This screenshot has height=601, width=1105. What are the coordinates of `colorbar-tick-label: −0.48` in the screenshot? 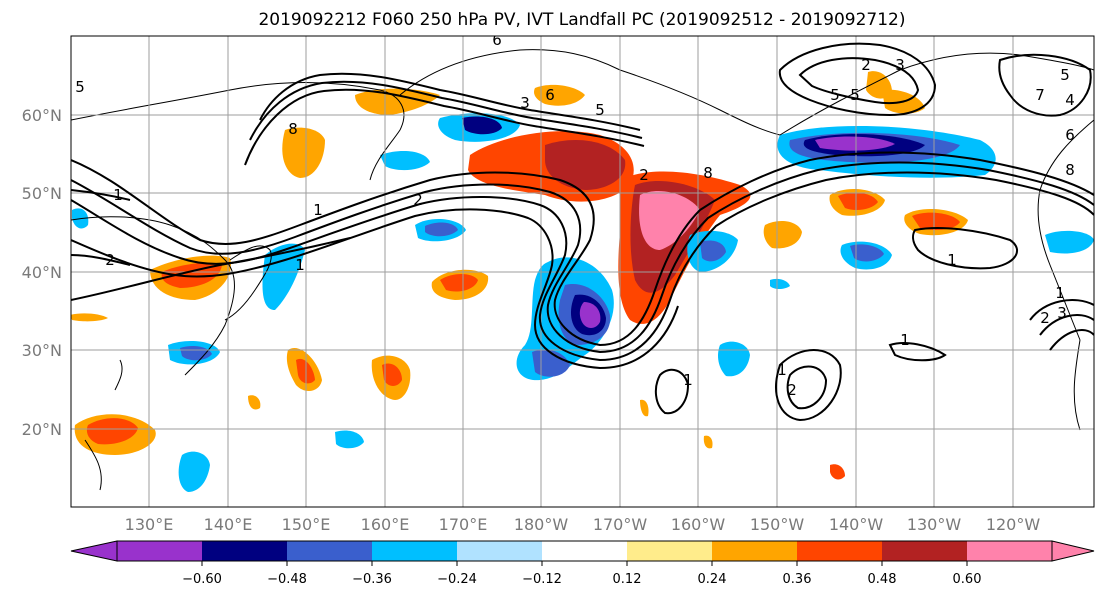 It's located at (287, 579).